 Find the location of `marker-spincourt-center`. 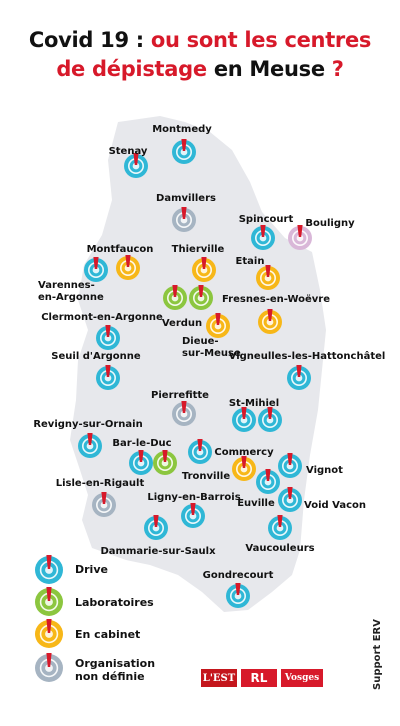

marker-spincourt-center is located at coordinates (263, 238).